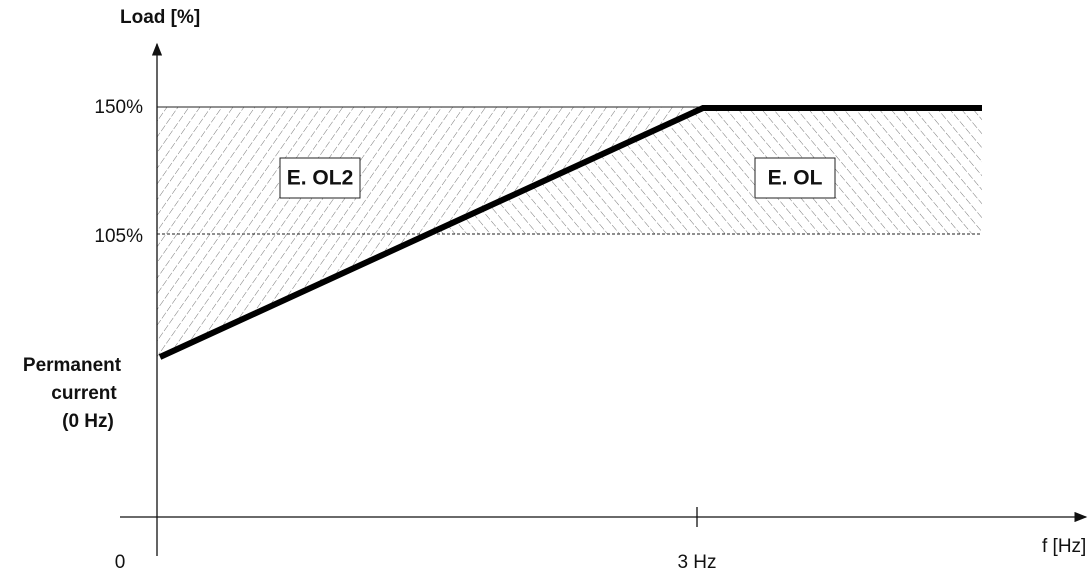 Image resolution: width=1092 pixels, height=575 pixels. Describe the element at coordinates (1064, 546) in the screenshot. I see `x-axis-label: f [Hz]` at that location.